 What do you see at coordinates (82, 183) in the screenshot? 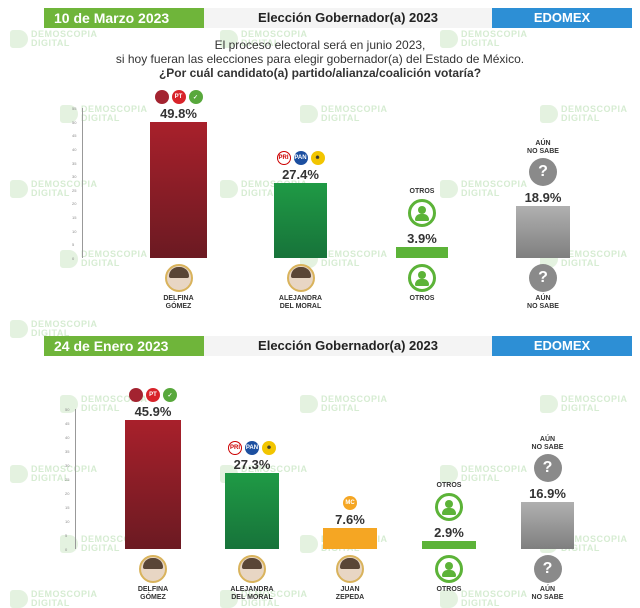
I see `y-axis-line` at bounding box center [82, 183].